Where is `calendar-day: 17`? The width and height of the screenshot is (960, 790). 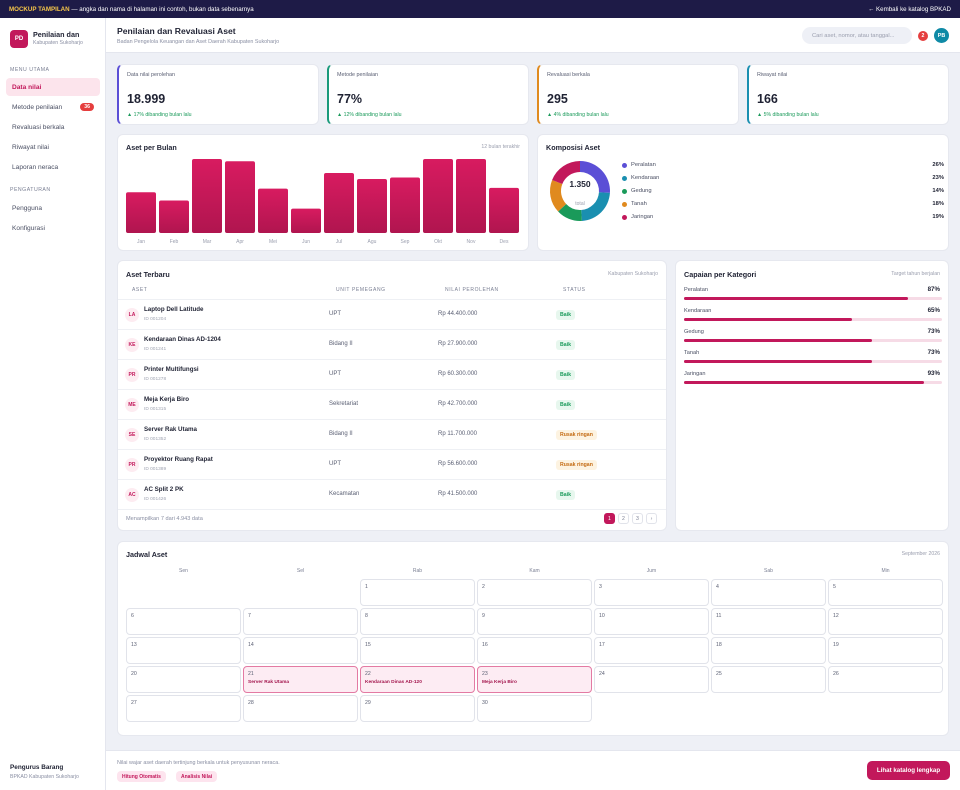
calendar-day: 17 is located at coordinates (651, 650).